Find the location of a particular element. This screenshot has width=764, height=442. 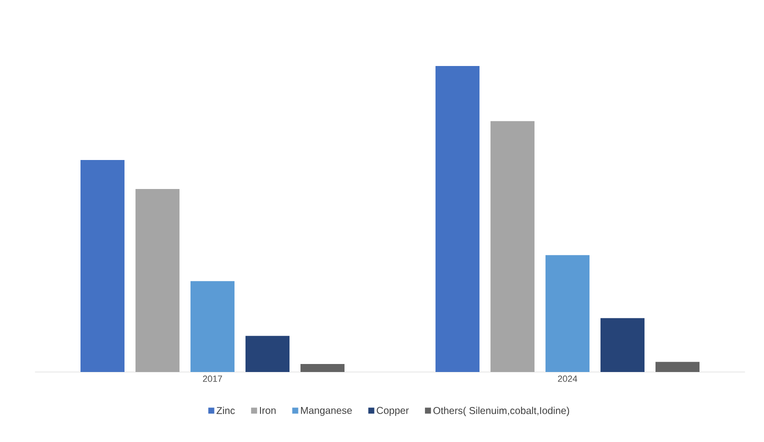

x-tick-label: 2024 is located at coordinates (568, 379).